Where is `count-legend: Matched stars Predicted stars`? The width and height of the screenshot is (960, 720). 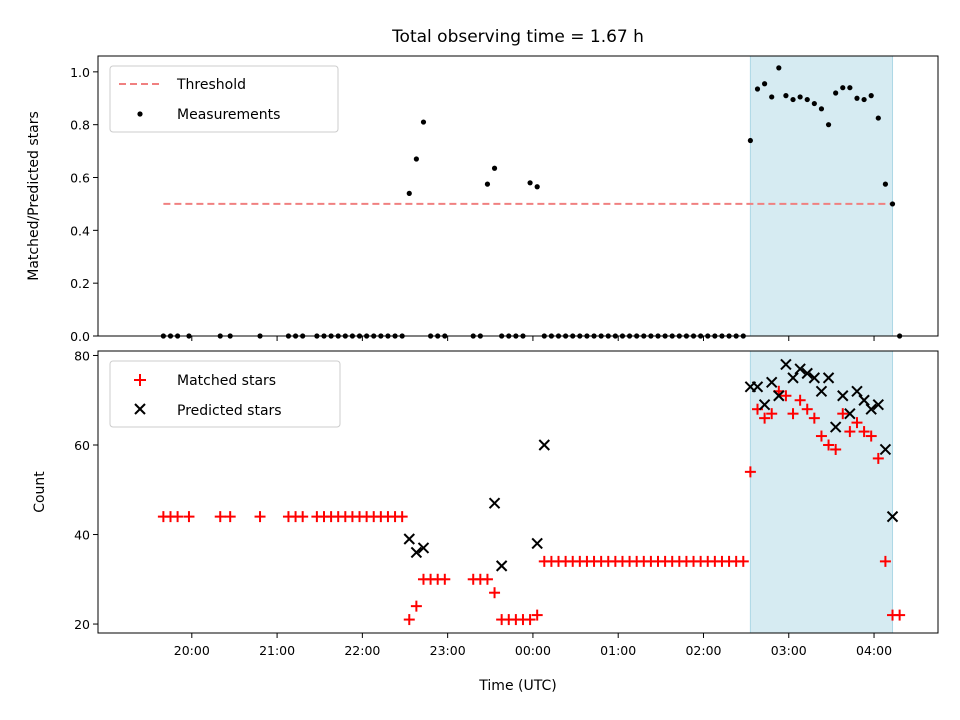
count-legend: Matched stars Predicted stars is located at coordinates (225, 394).